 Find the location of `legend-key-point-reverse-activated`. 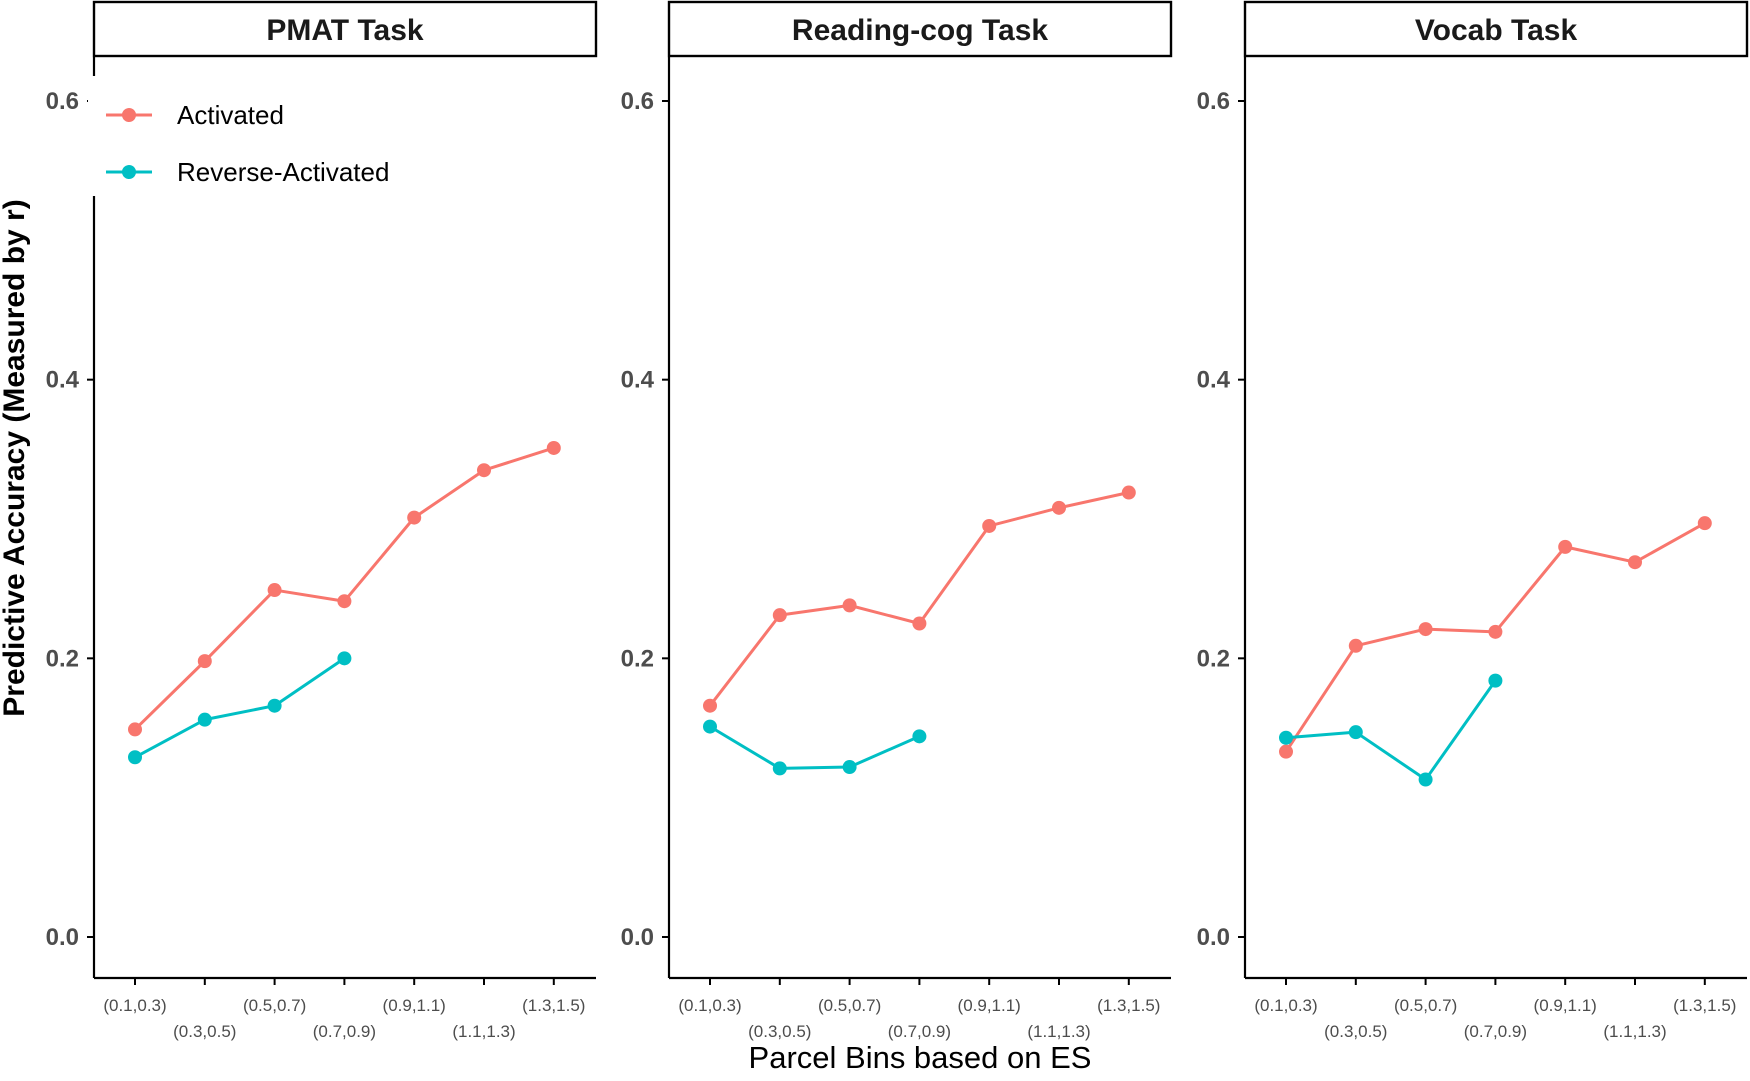

legend-key-point-reverse-activated is located at coordinates (129, 172).